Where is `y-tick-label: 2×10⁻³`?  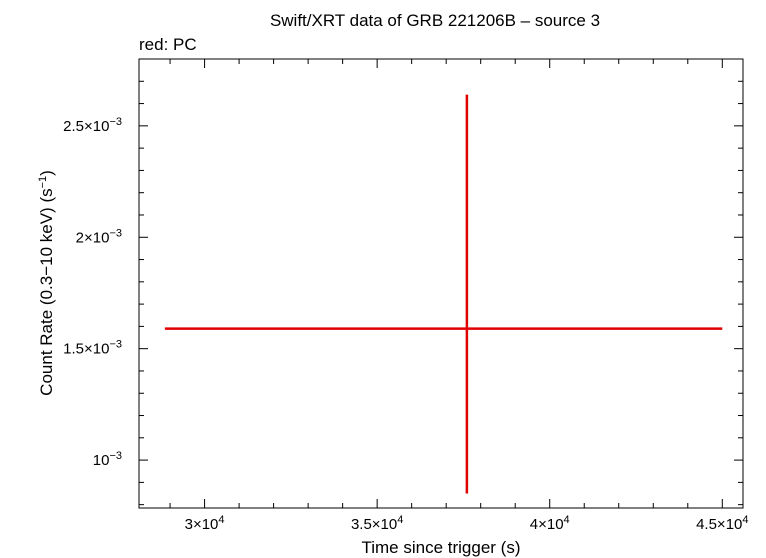
y-tick-label: 2×10⁻³ is located at coordinates (99, 236).